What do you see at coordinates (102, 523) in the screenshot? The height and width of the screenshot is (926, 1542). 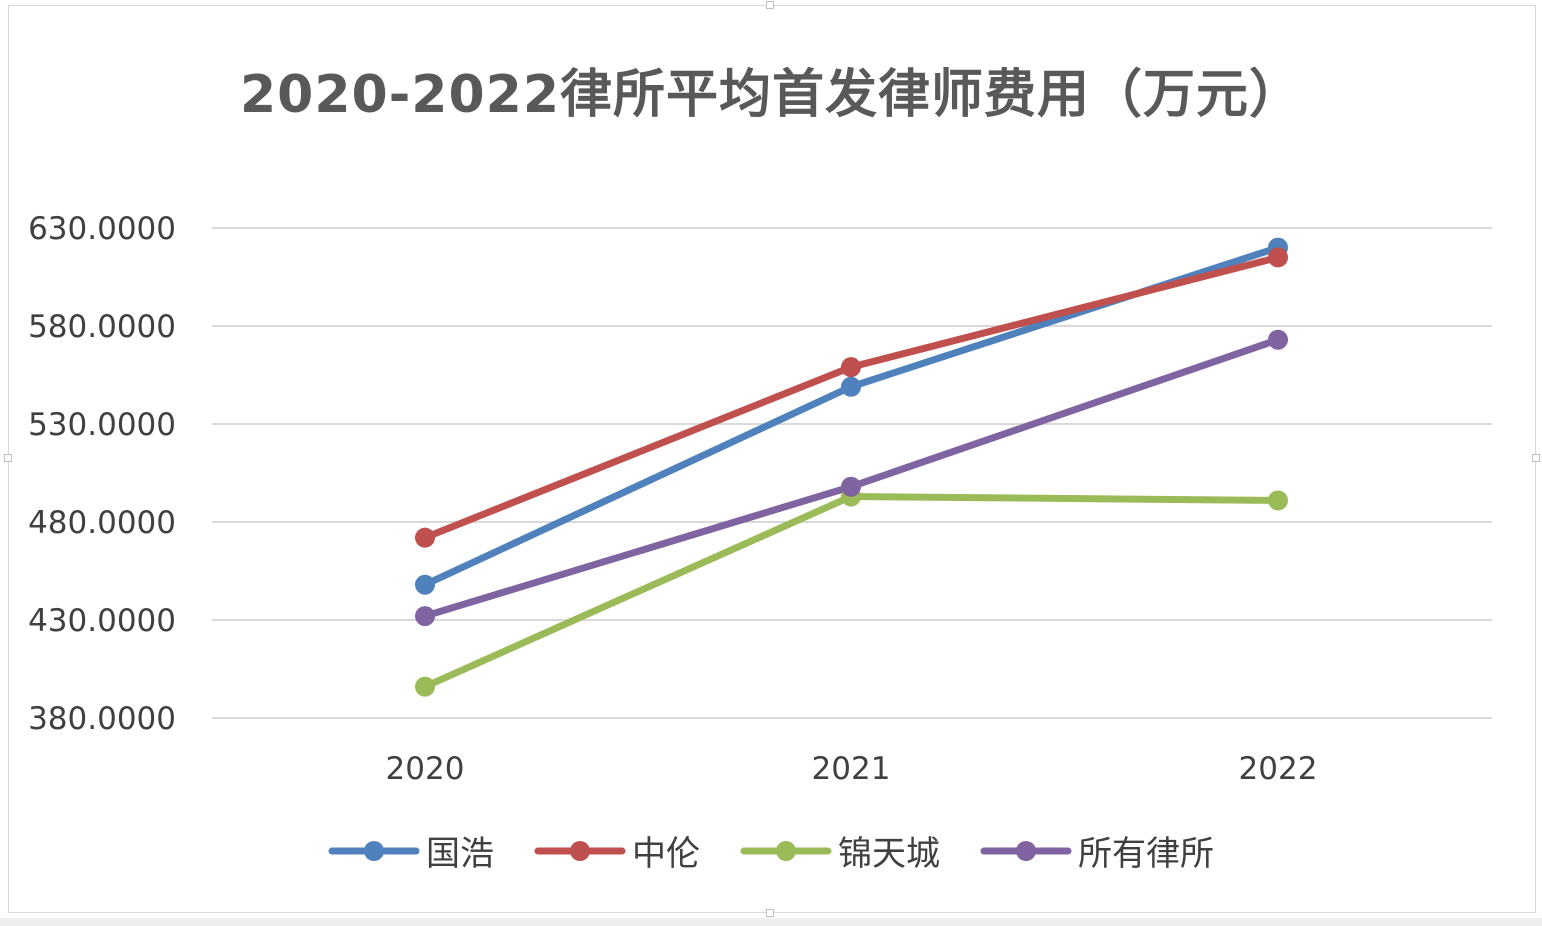 I see `y-tick-label: 480.0000` at bounding box center [102, 523].